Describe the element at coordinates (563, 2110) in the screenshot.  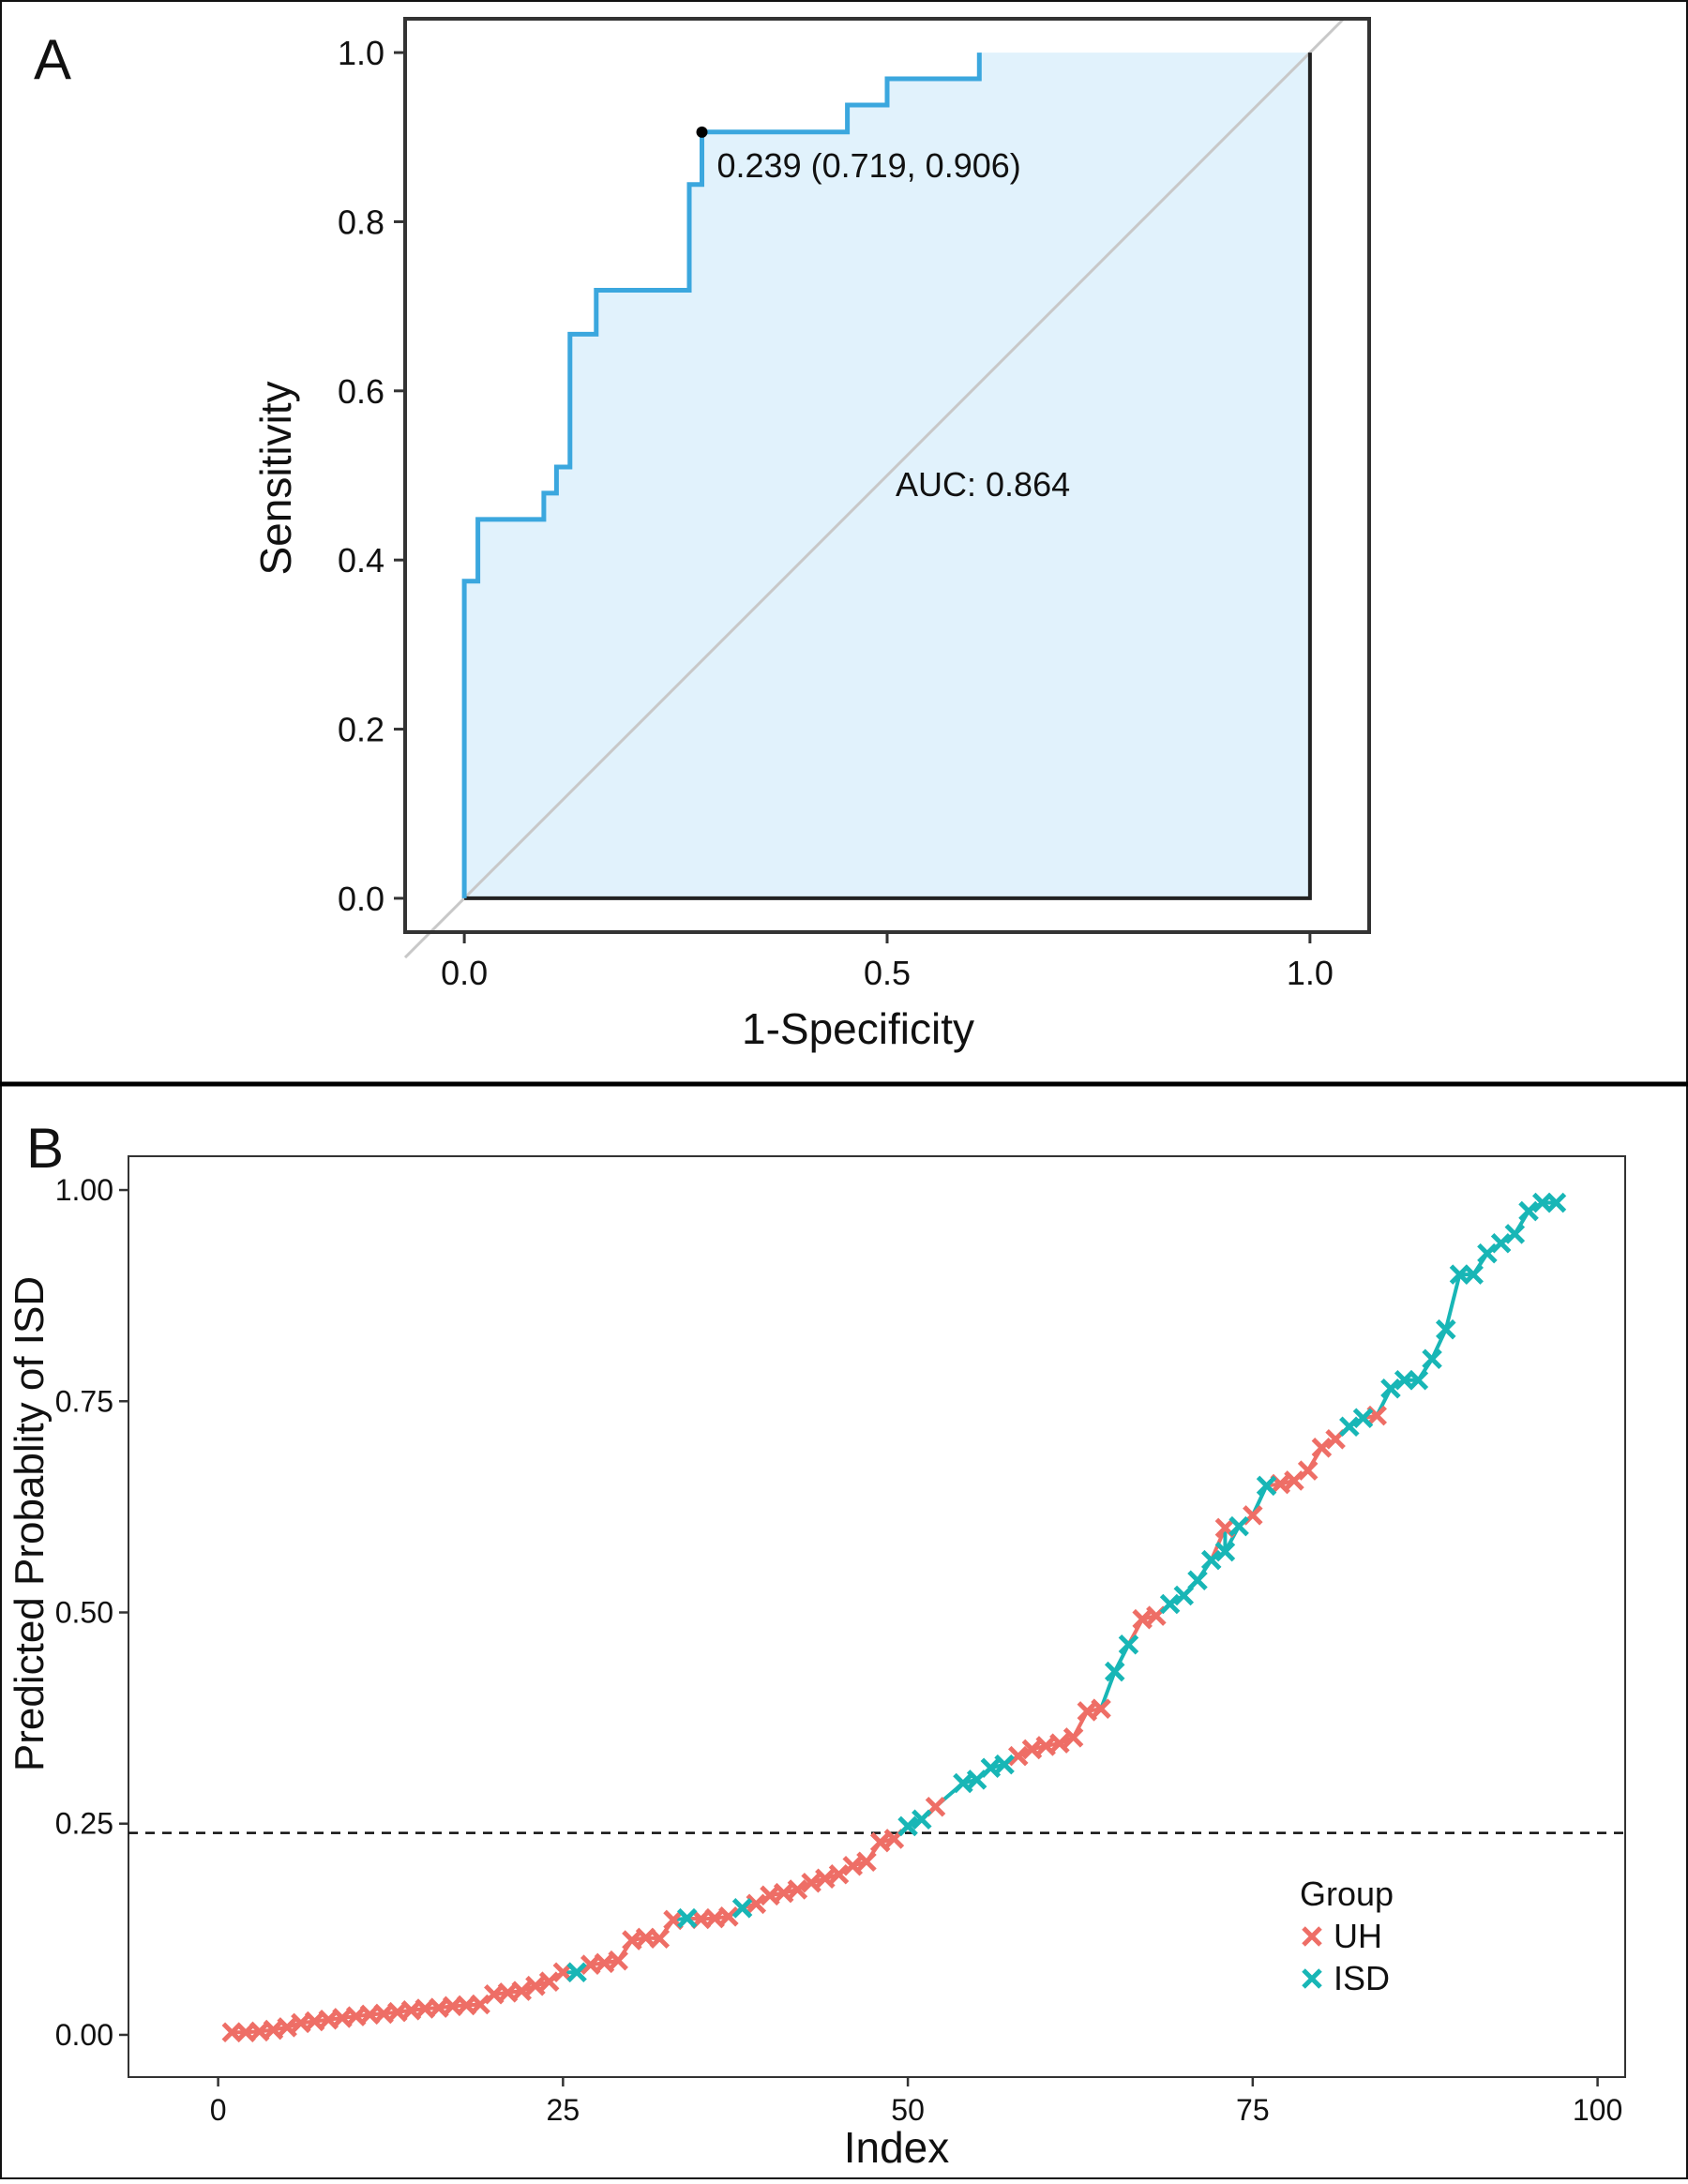
I see `x-tick-label: 25` at that location.